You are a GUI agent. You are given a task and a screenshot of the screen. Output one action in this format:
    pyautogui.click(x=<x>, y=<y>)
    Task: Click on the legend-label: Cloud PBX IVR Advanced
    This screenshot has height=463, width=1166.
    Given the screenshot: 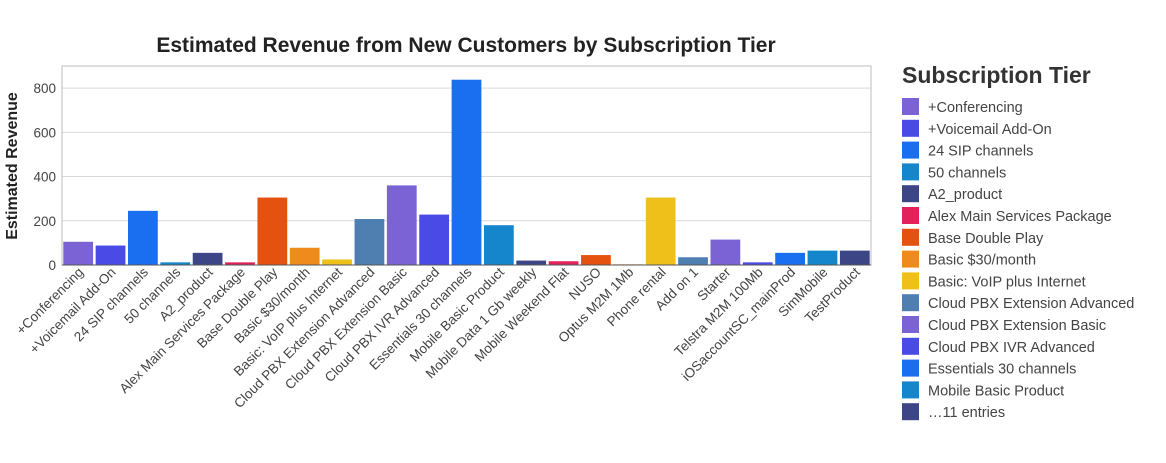 What is the action you would take?
    pyautogui.click(x=1011, y=348)
    